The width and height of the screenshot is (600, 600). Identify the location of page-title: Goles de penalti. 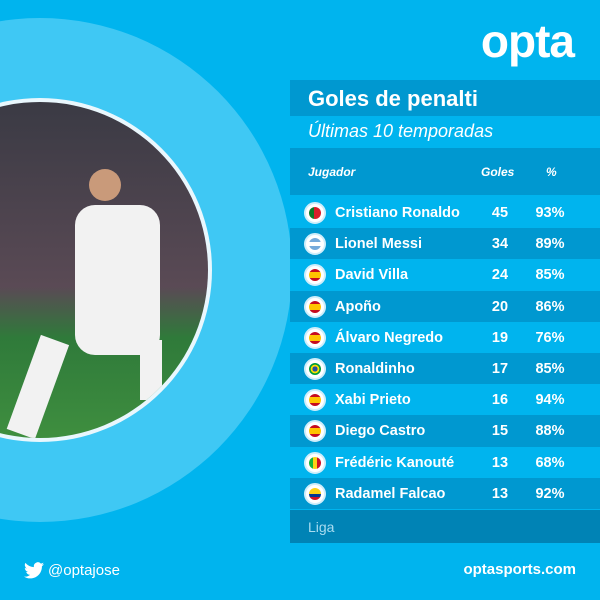
(445, 98).